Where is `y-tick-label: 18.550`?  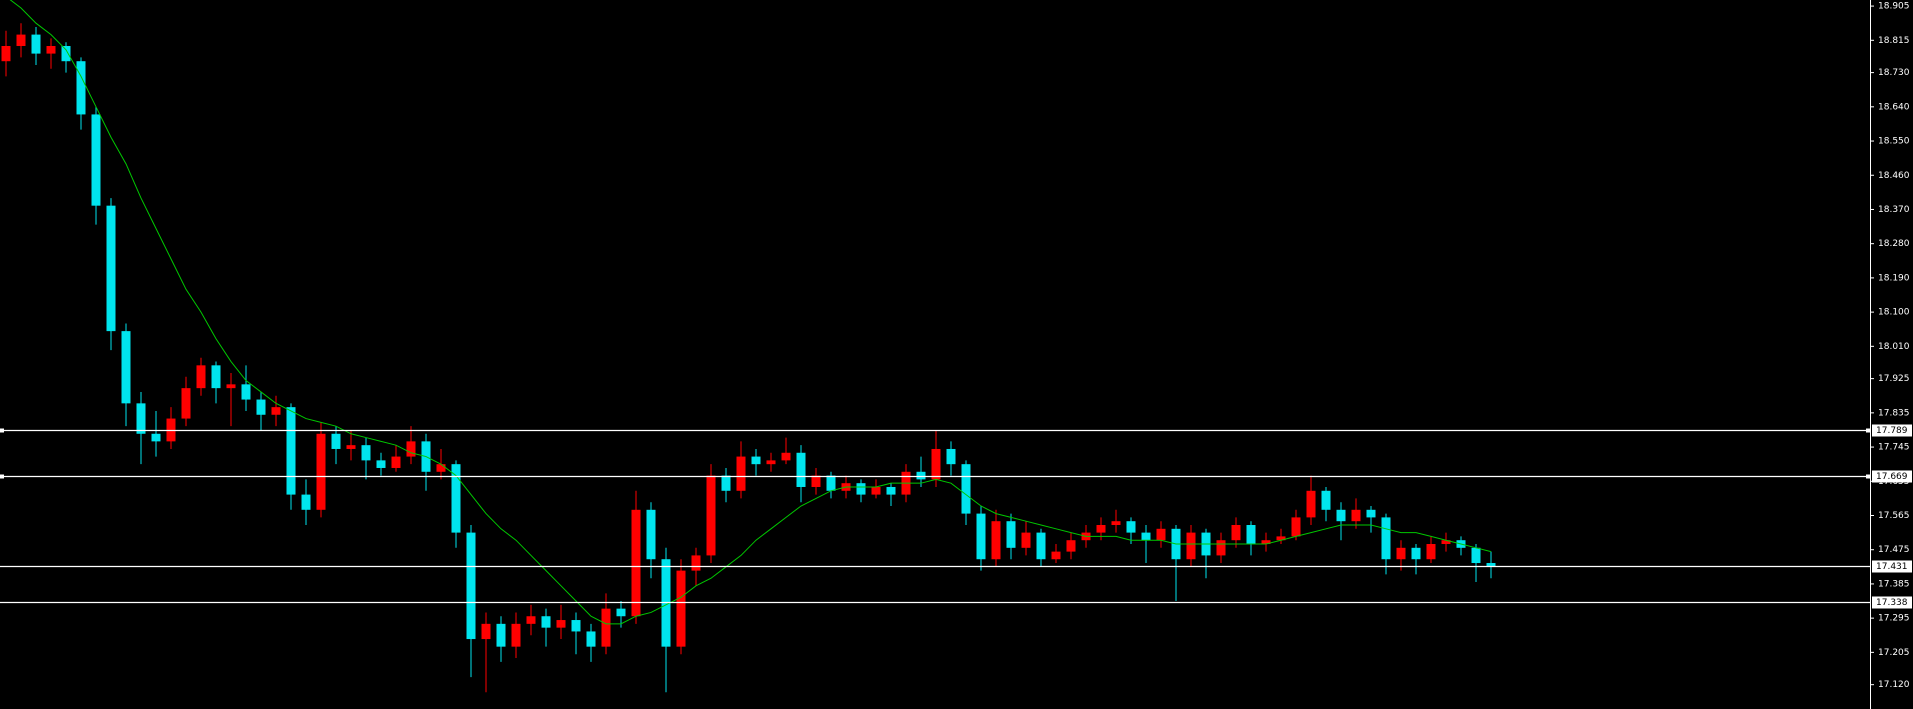
y-tick-label: 18.550 is located at coordinates (1894, 142).